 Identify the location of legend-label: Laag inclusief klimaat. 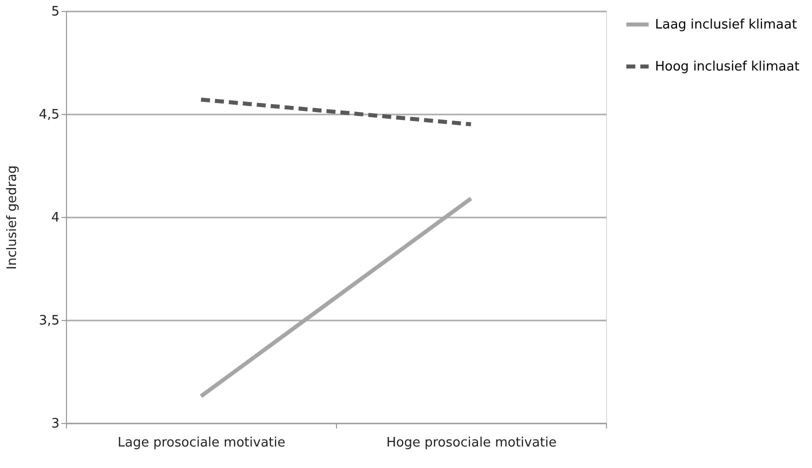
(726, 25).